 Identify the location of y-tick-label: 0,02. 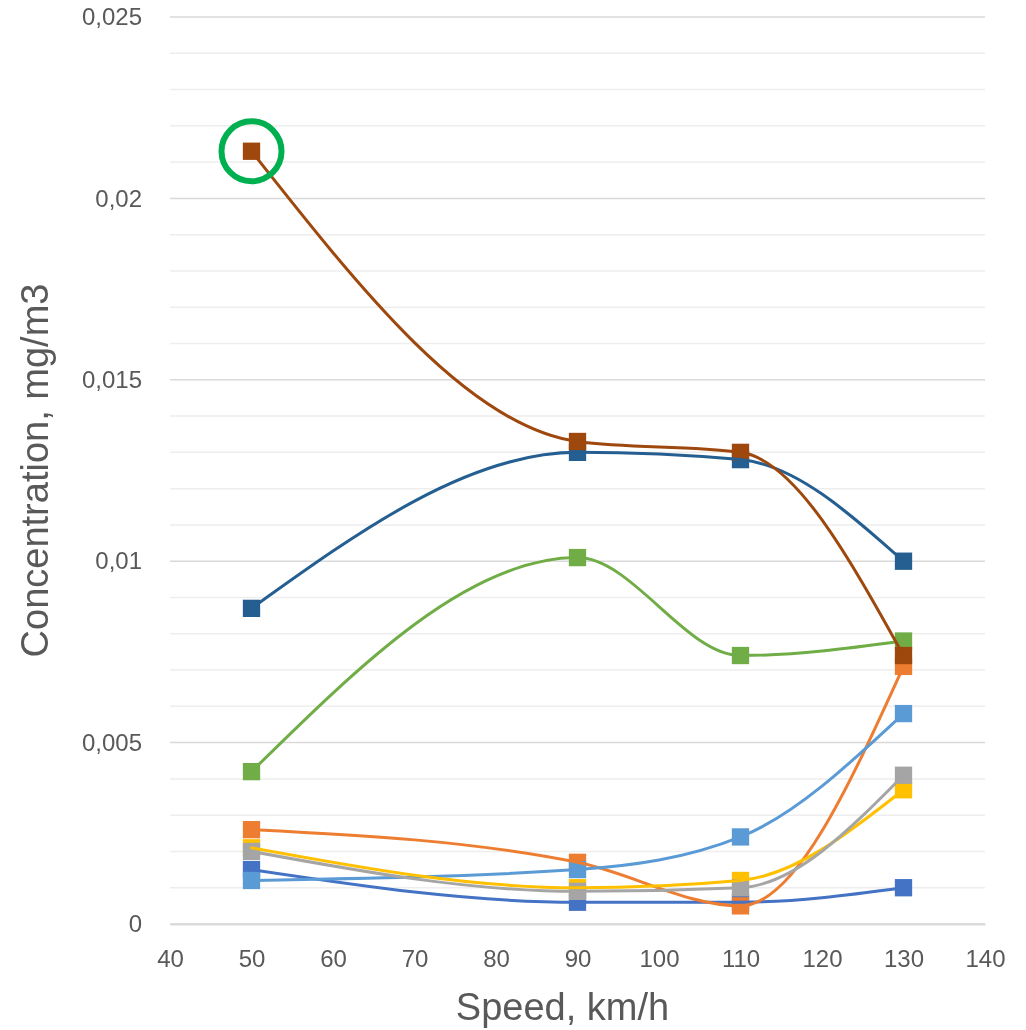
(118, 198).